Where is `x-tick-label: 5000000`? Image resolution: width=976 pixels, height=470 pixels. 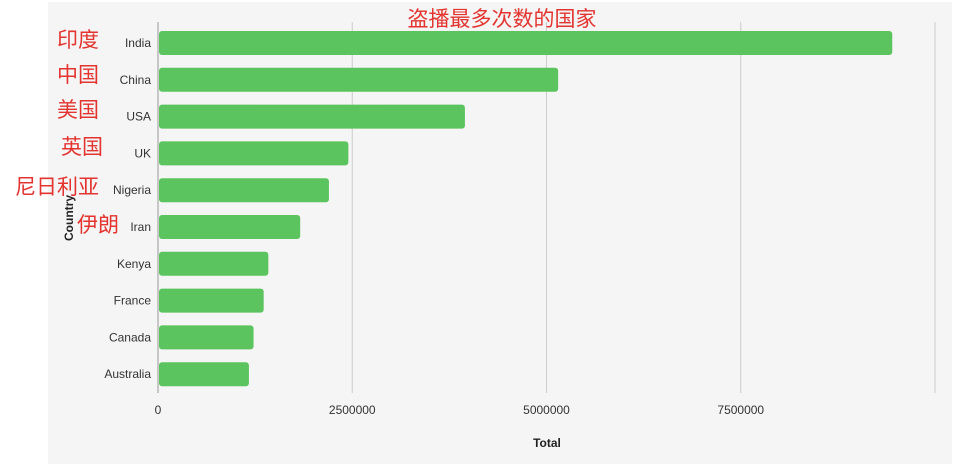 x-tick-label: 5000000 is located at coordinates (546, 410).